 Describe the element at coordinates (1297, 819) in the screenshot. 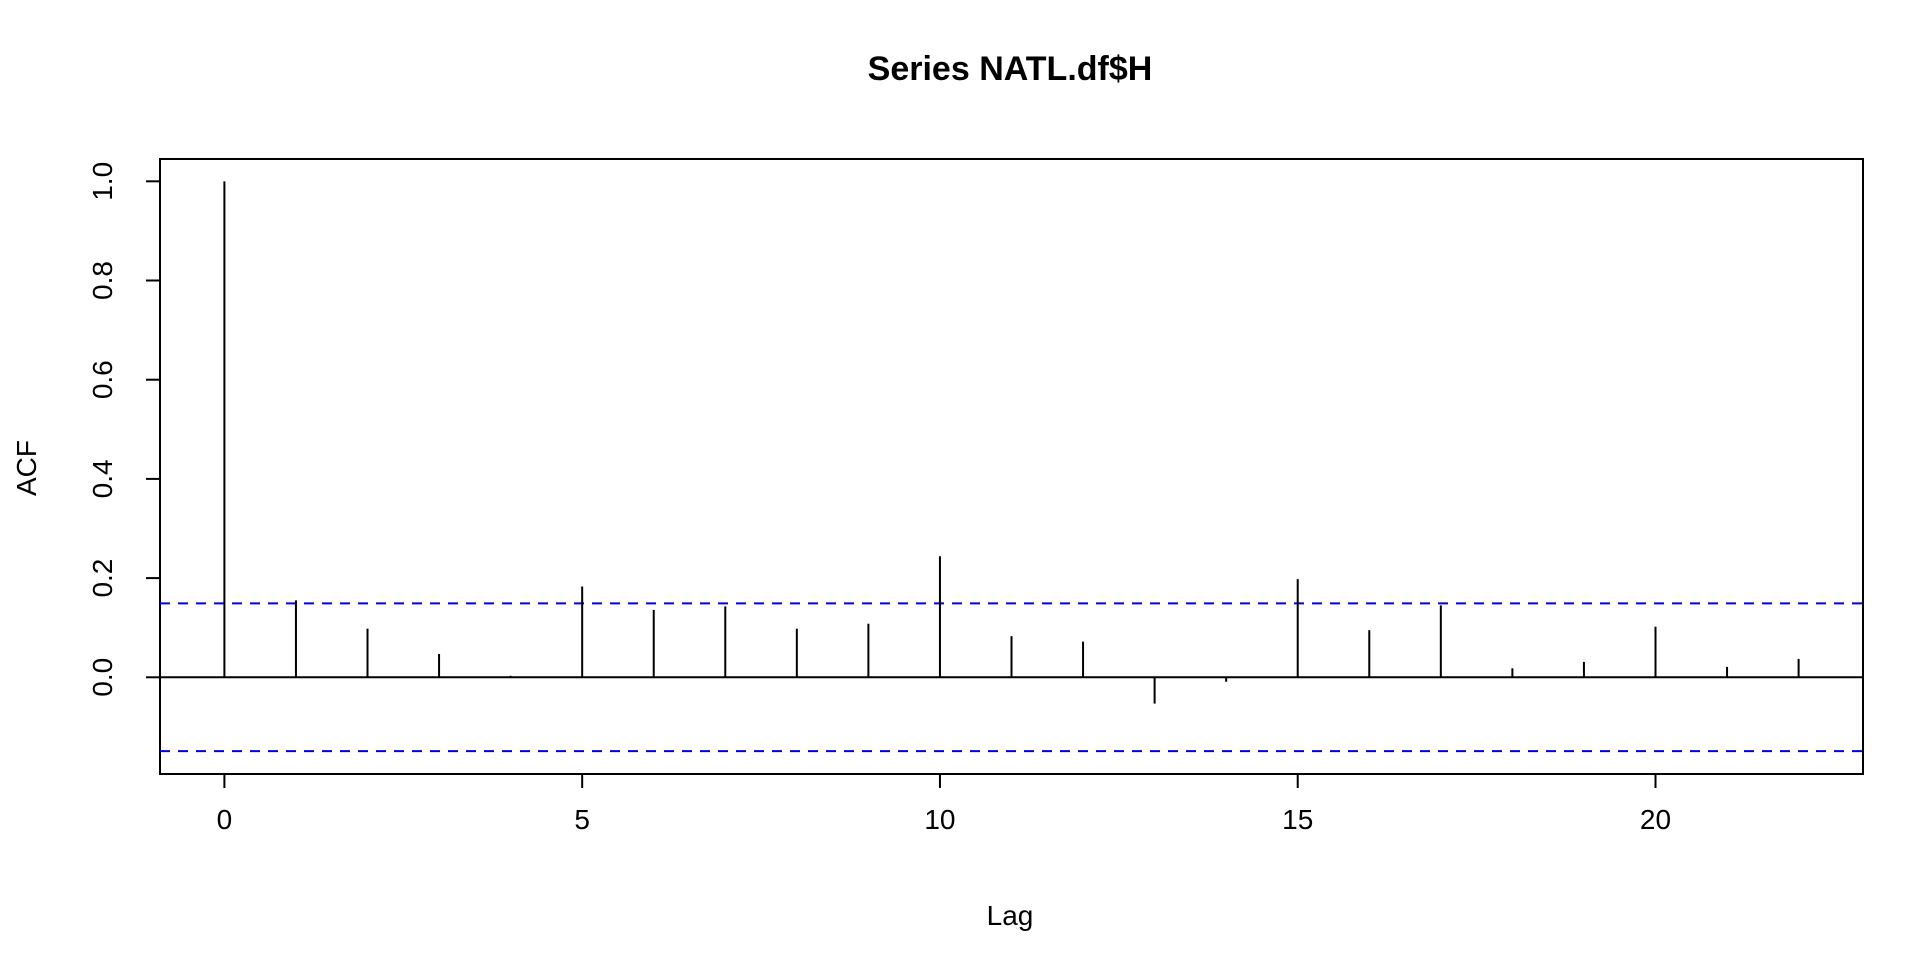

I see `x-tick-label: 15` at that location.